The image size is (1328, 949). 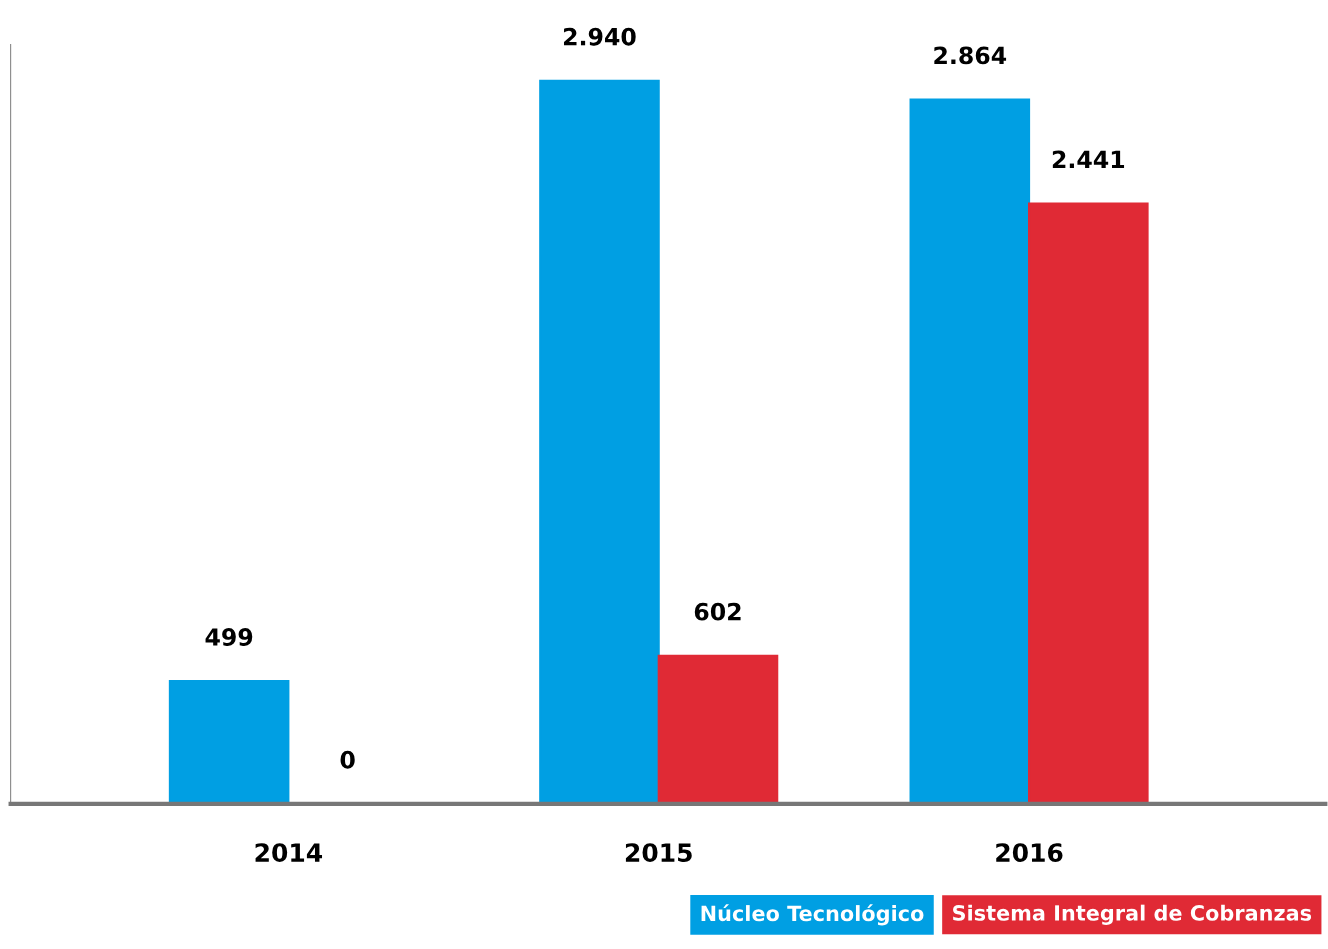 I want to click on data-label: 602, so click(x=717, y=611).